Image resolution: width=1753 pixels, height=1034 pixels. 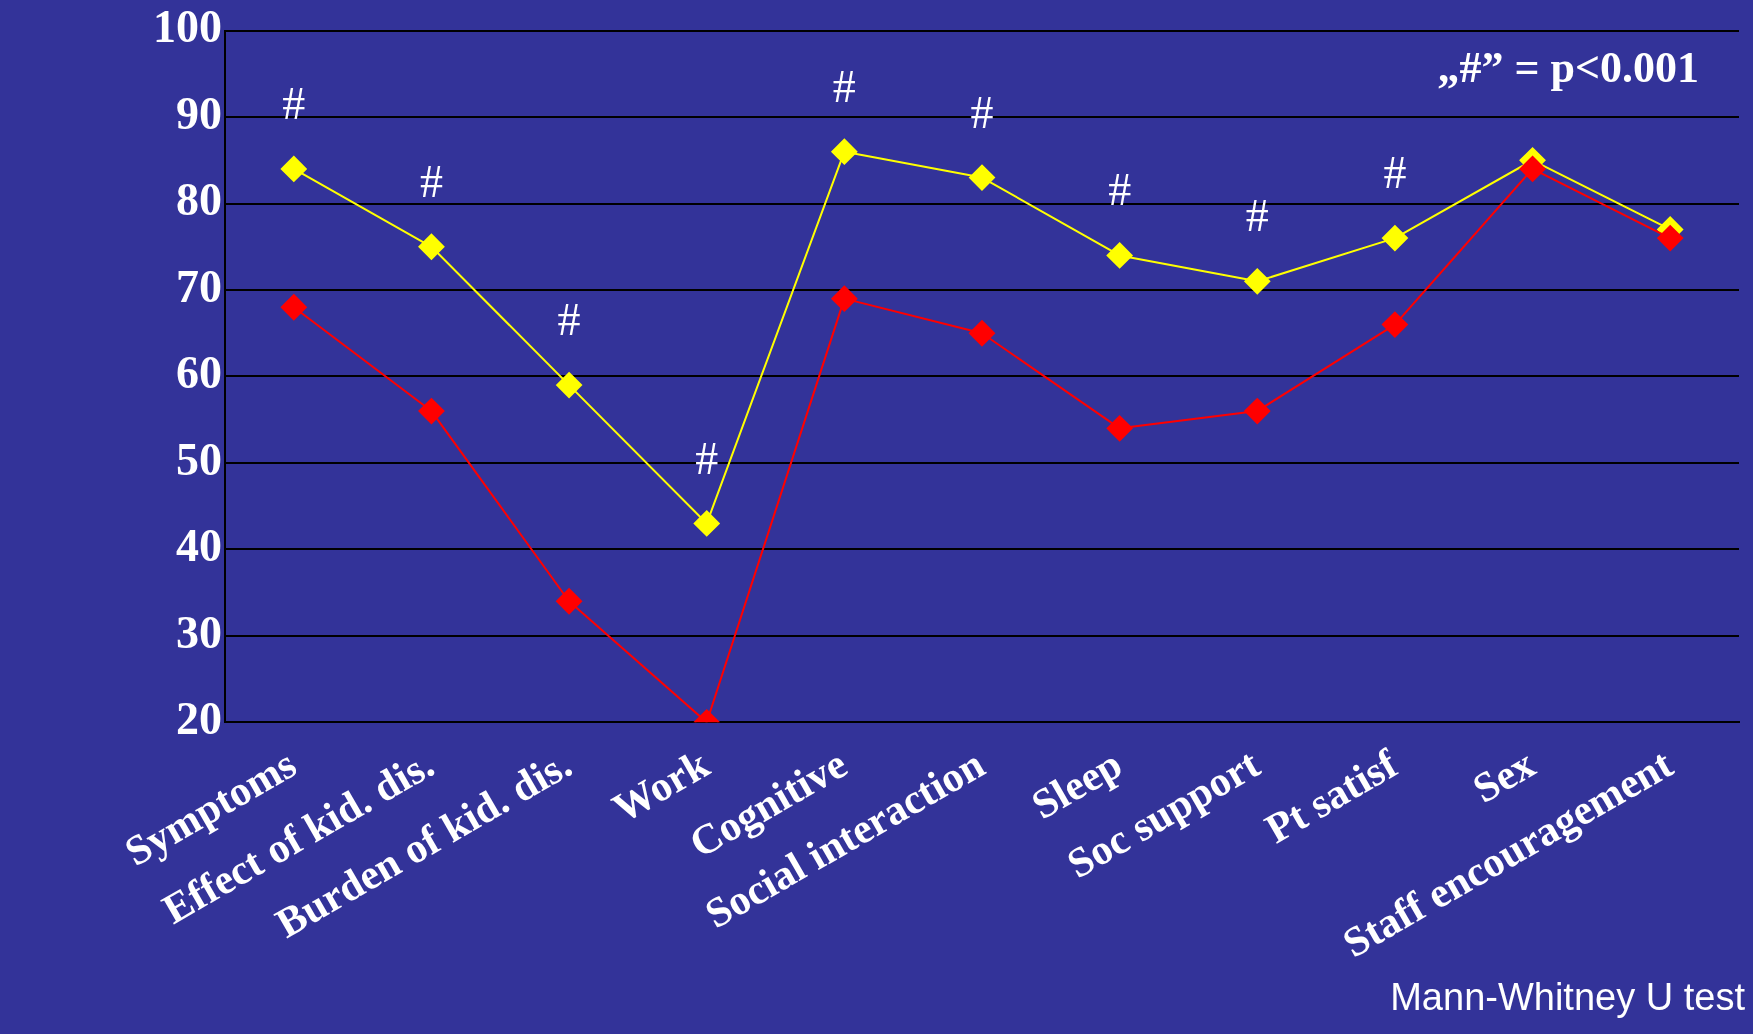 What do you see at coordinates (199, 632) in the screenshot?
I see `y-tick-label: 30` at bounding box center [199, 632].